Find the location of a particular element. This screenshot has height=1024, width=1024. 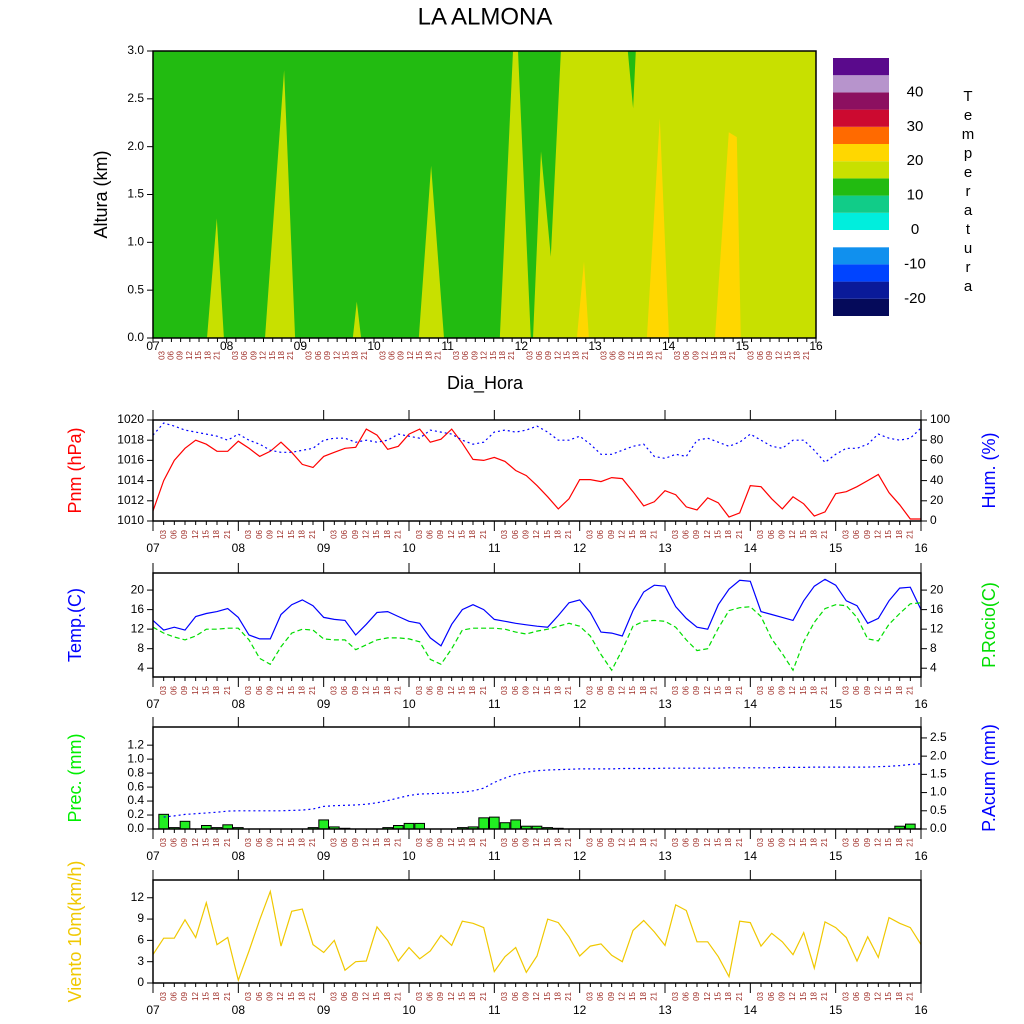

y-tick-label: 0.5 is located at coordinates (135, 289).